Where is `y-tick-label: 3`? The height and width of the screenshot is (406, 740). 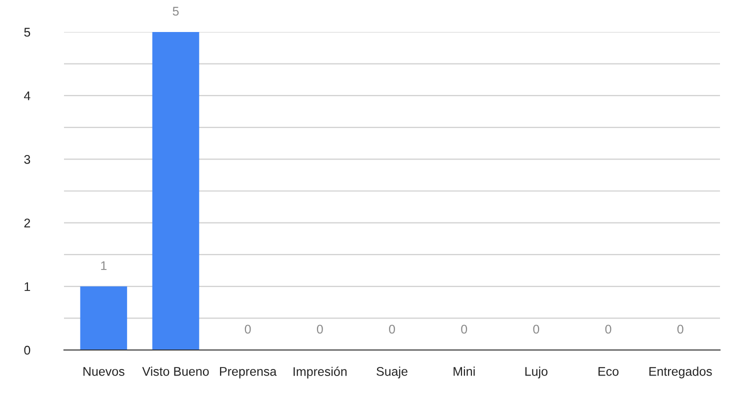 y-tick-label: 3 is located at coordinates (27, 159).